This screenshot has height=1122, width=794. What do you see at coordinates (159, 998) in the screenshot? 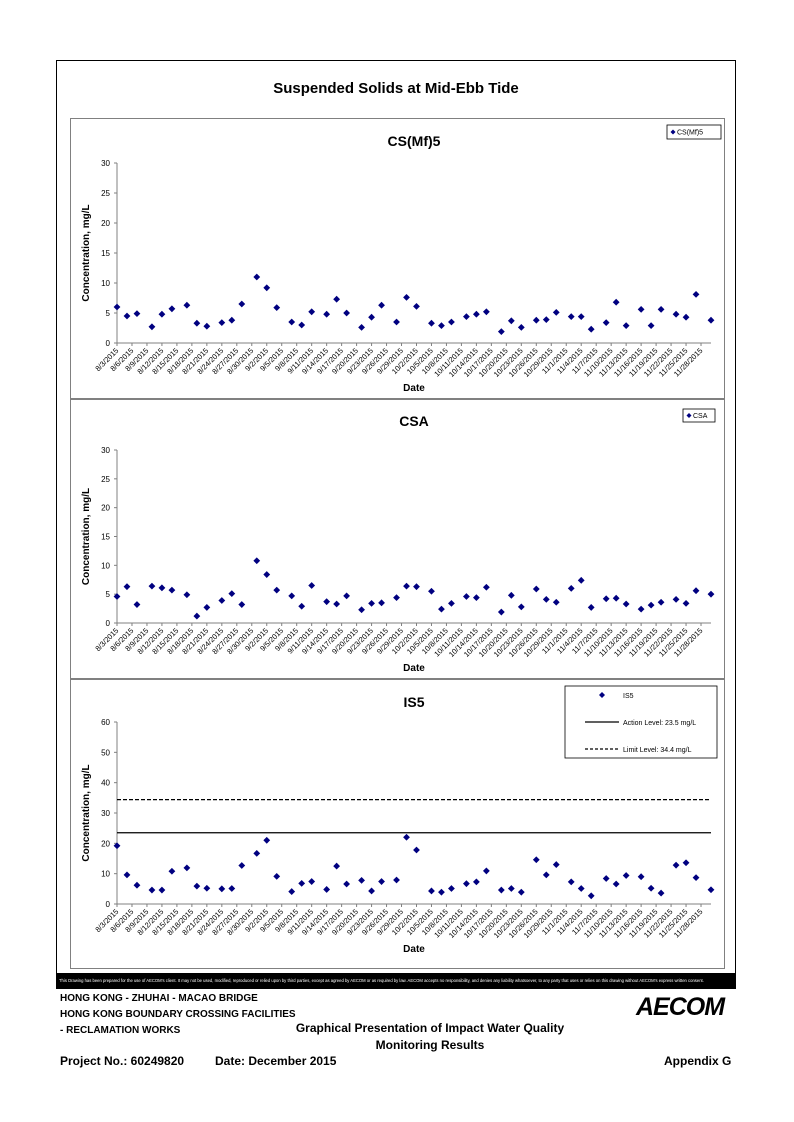
I see `project-line-1: HONG KONG - ZHUHAI - MACAO BRIDGE` at bounding box center [159, 998].